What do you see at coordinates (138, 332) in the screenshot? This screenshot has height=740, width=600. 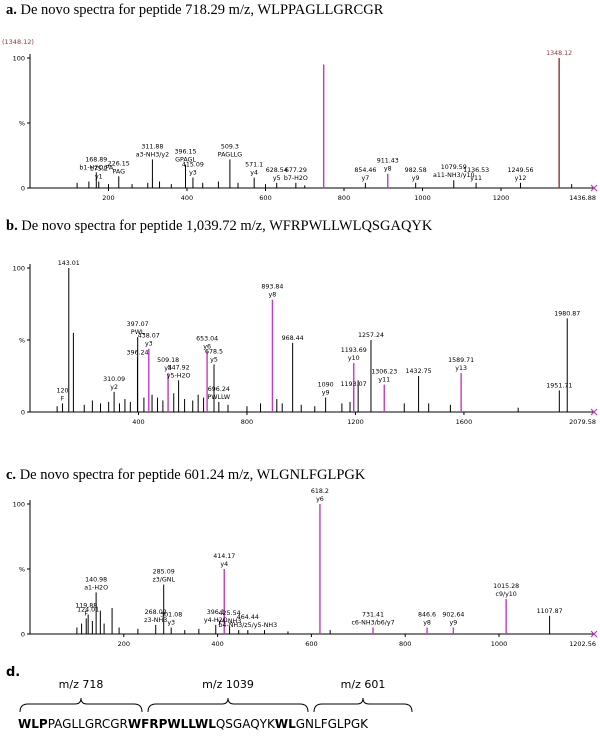 I see `peak-annotation: PWL` at bounding box center [138, 332].